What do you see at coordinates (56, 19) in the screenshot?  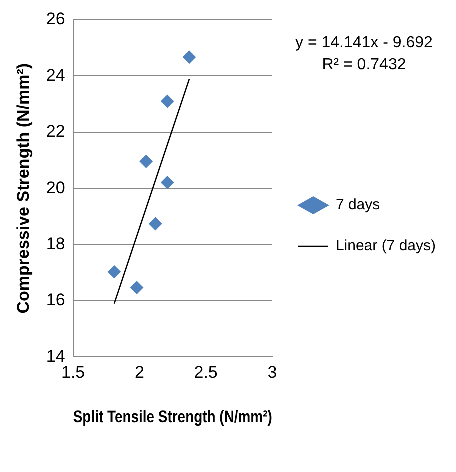 I see `y-tick-label: 26` at bounding box center [56, 19].